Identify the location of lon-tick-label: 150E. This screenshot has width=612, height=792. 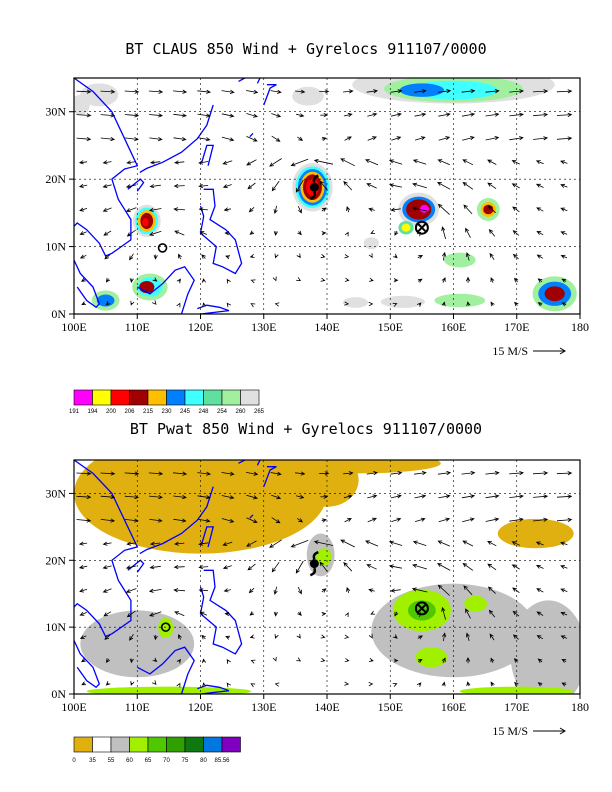
(390, 707).